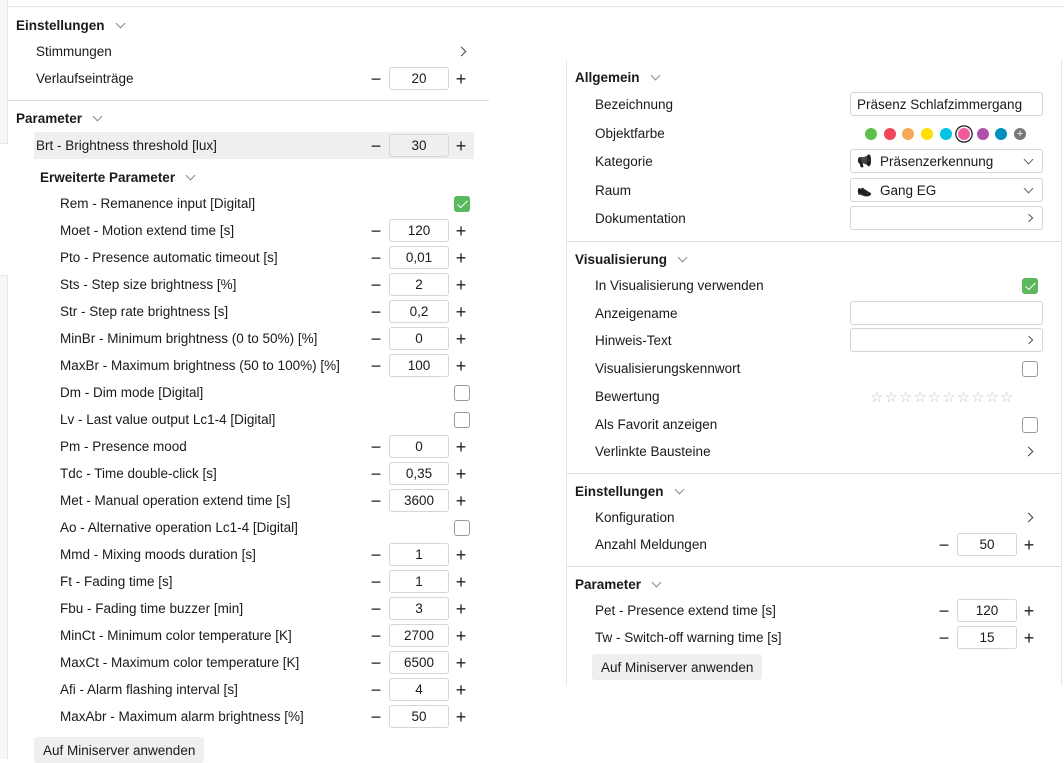 Image resolution: width=1064 pixels, height=763 pixels. I want to click on value-input: 0,01, so click(419, 257).